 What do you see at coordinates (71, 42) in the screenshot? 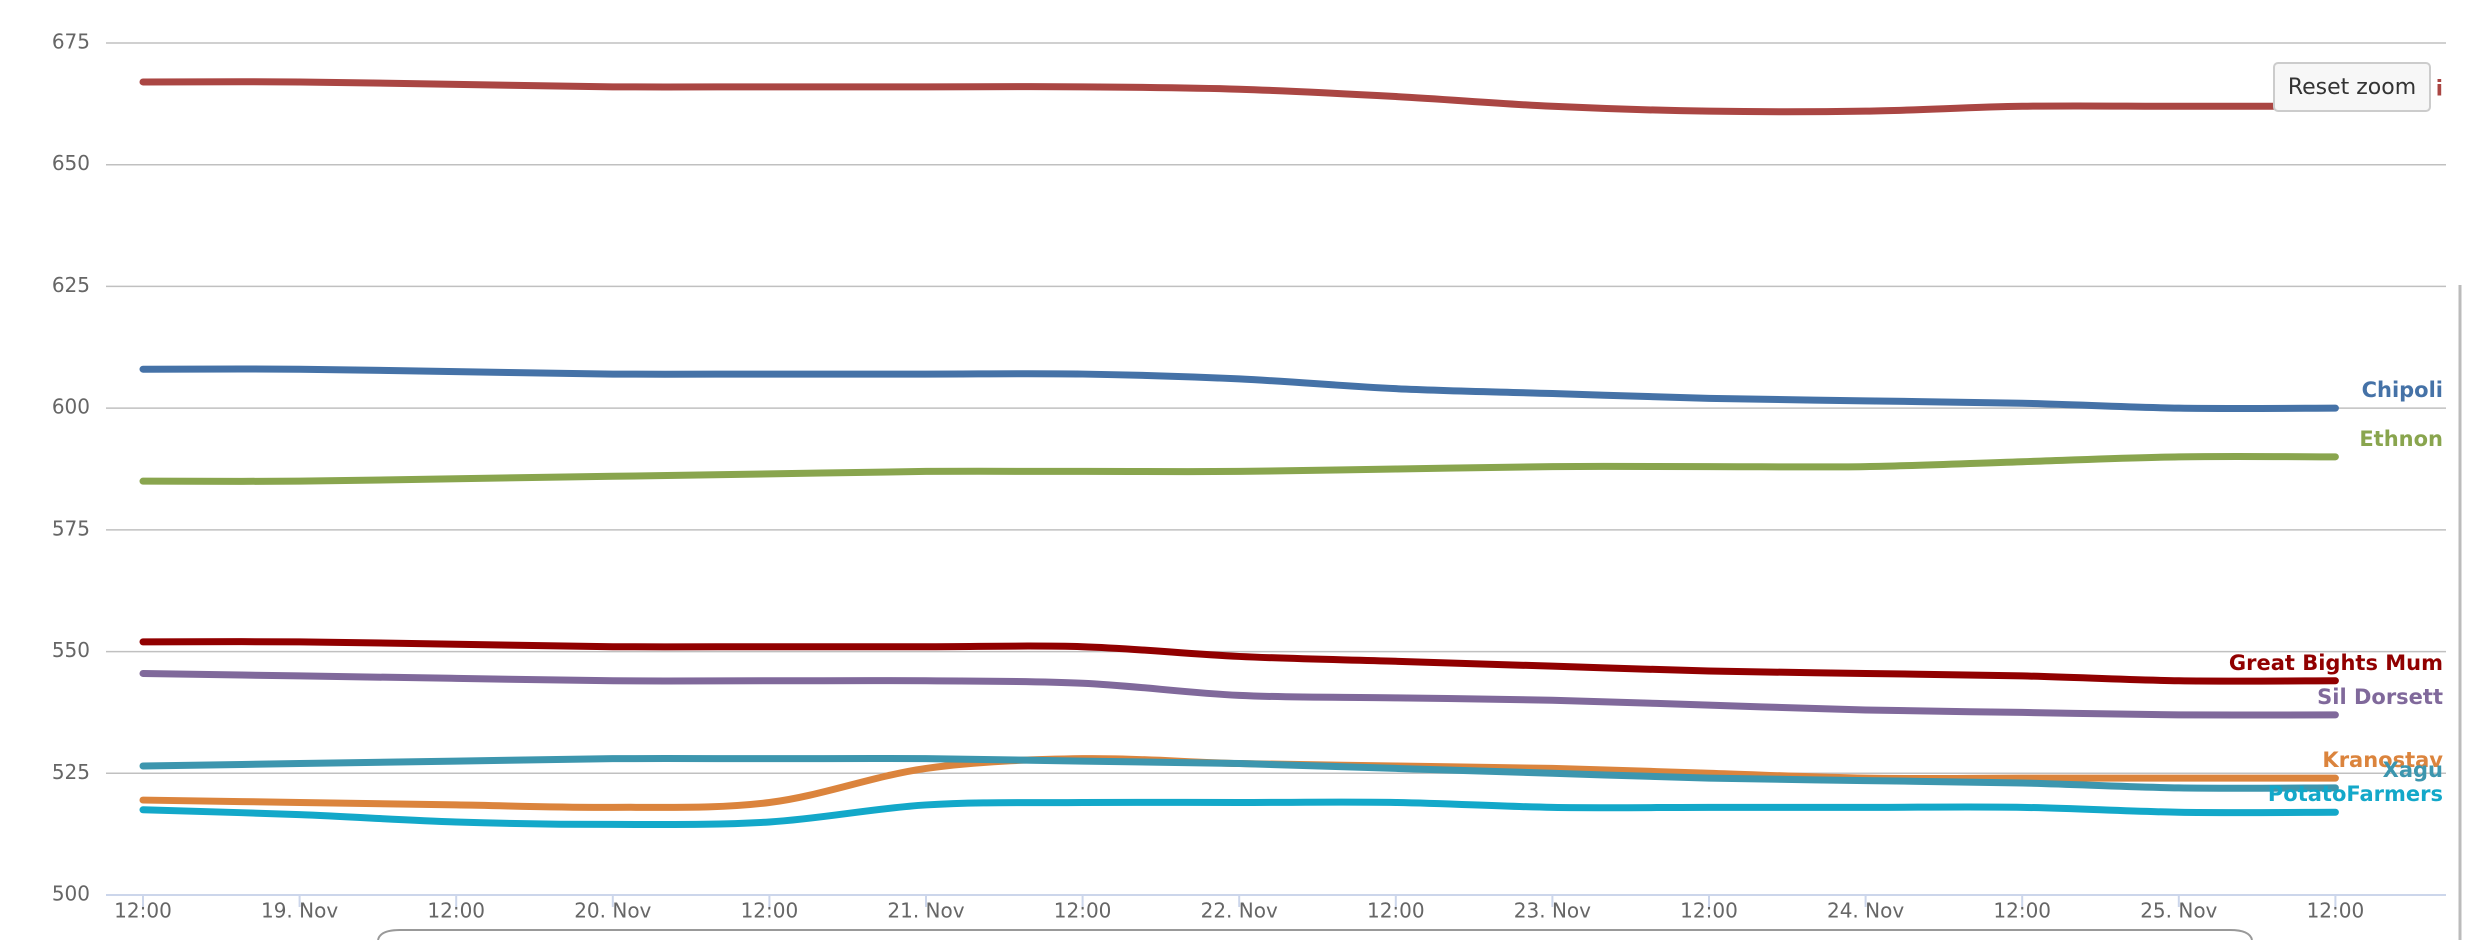
I see `y-tick-label: 675` at bounding box center [71, 42].